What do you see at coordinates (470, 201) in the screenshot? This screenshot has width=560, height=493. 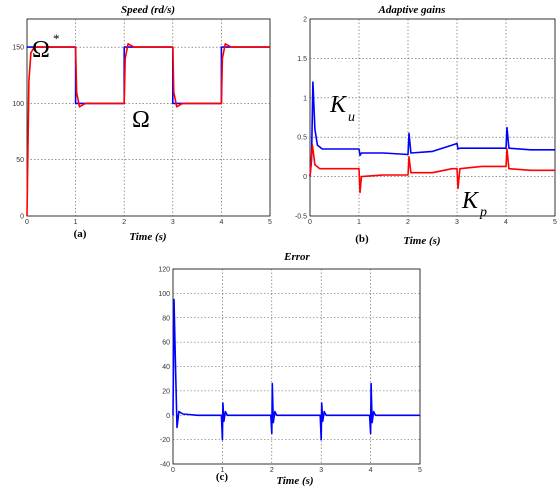 I see `annotation-k-p: K` at bounding box center [470, 201].